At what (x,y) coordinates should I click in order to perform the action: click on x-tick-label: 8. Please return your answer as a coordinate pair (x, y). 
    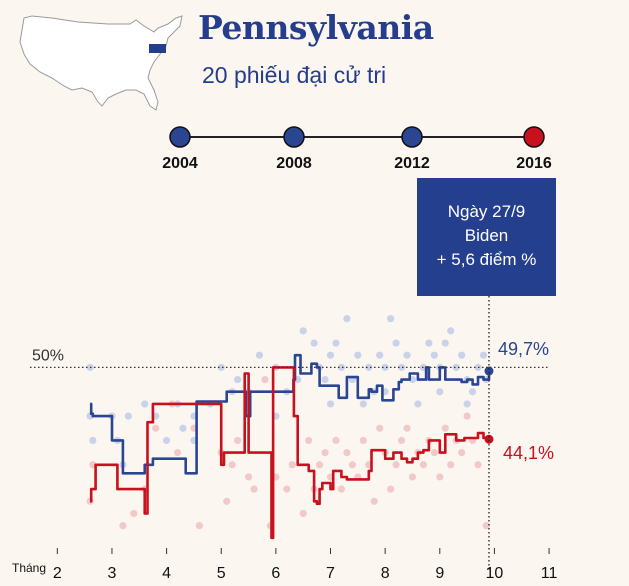
    Looking at the image, I should click on (385, 573).